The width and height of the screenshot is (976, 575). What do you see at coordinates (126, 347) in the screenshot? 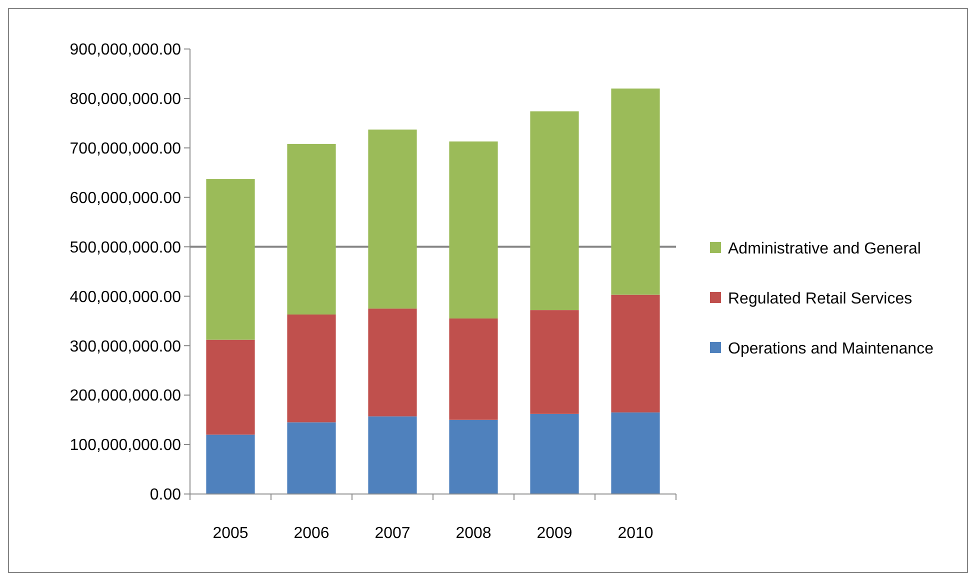
I see `y-tick-label: 300,000,000.00` at bounding box center [126, 347].